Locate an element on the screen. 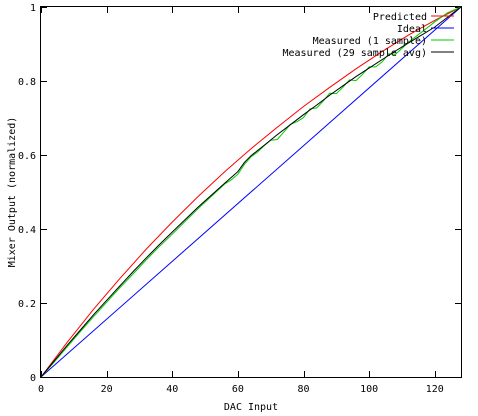  x-tick-label: 100 is located at coordinates (369, 389).